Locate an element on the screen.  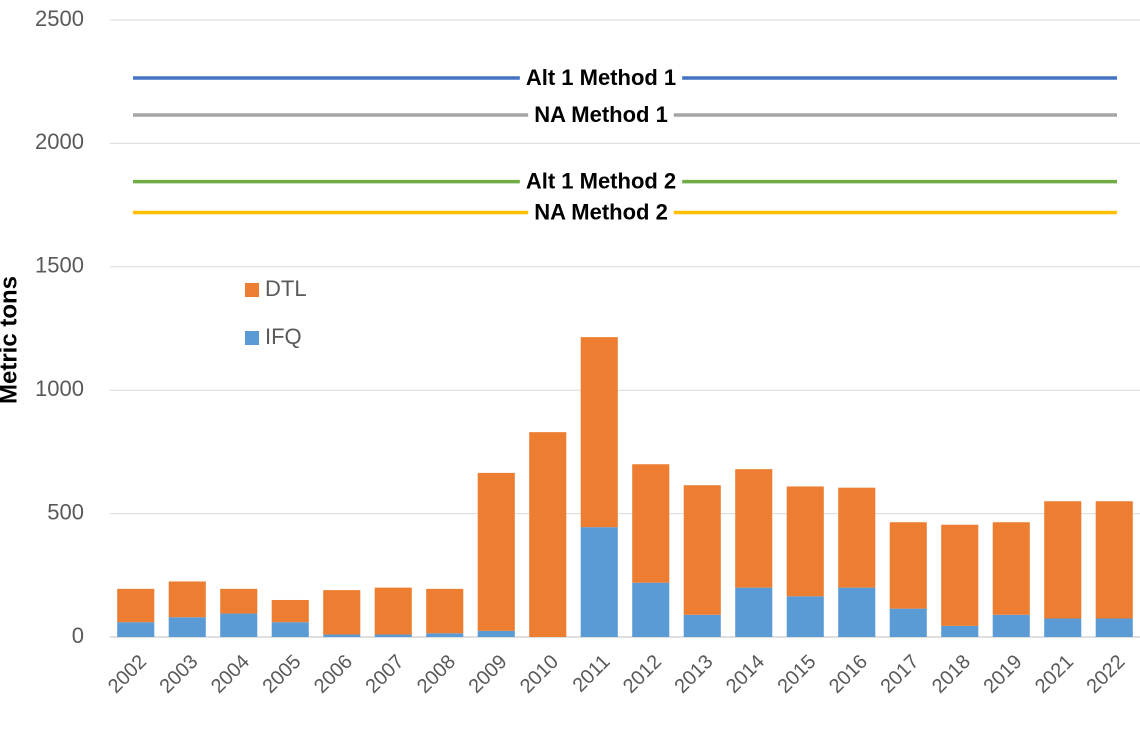
x-tick-label: 2016 is located at coordinates (848, 674).